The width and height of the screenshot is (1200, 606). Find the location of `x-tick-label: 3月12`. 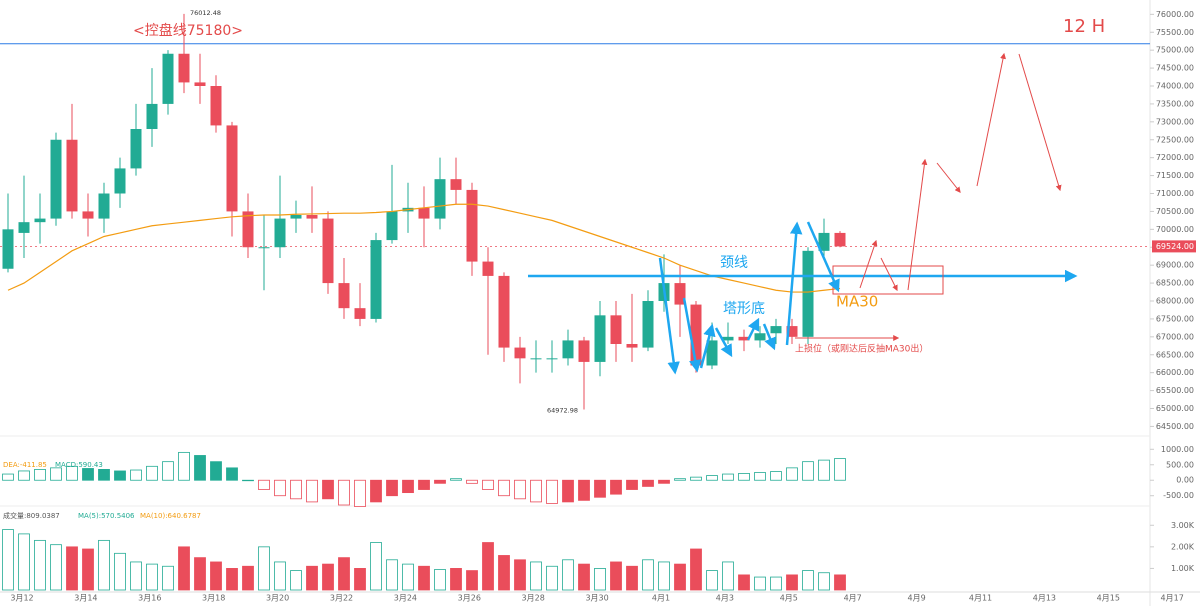

x-tick-label: 3月12 is located at coordinates (21, 598).